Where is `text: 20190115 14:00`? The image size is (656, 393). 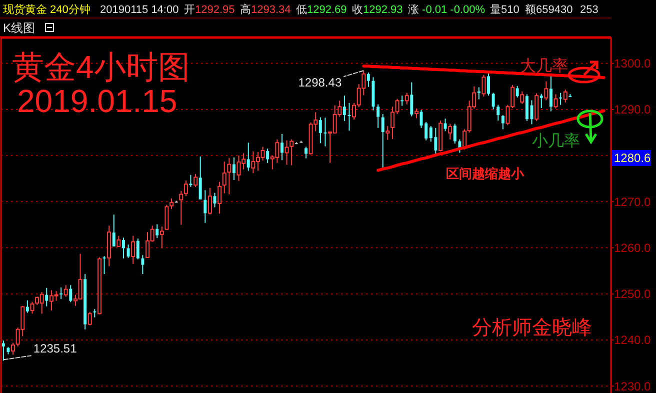 text: 20190115 14:00 is located at coordinates (139, 10).